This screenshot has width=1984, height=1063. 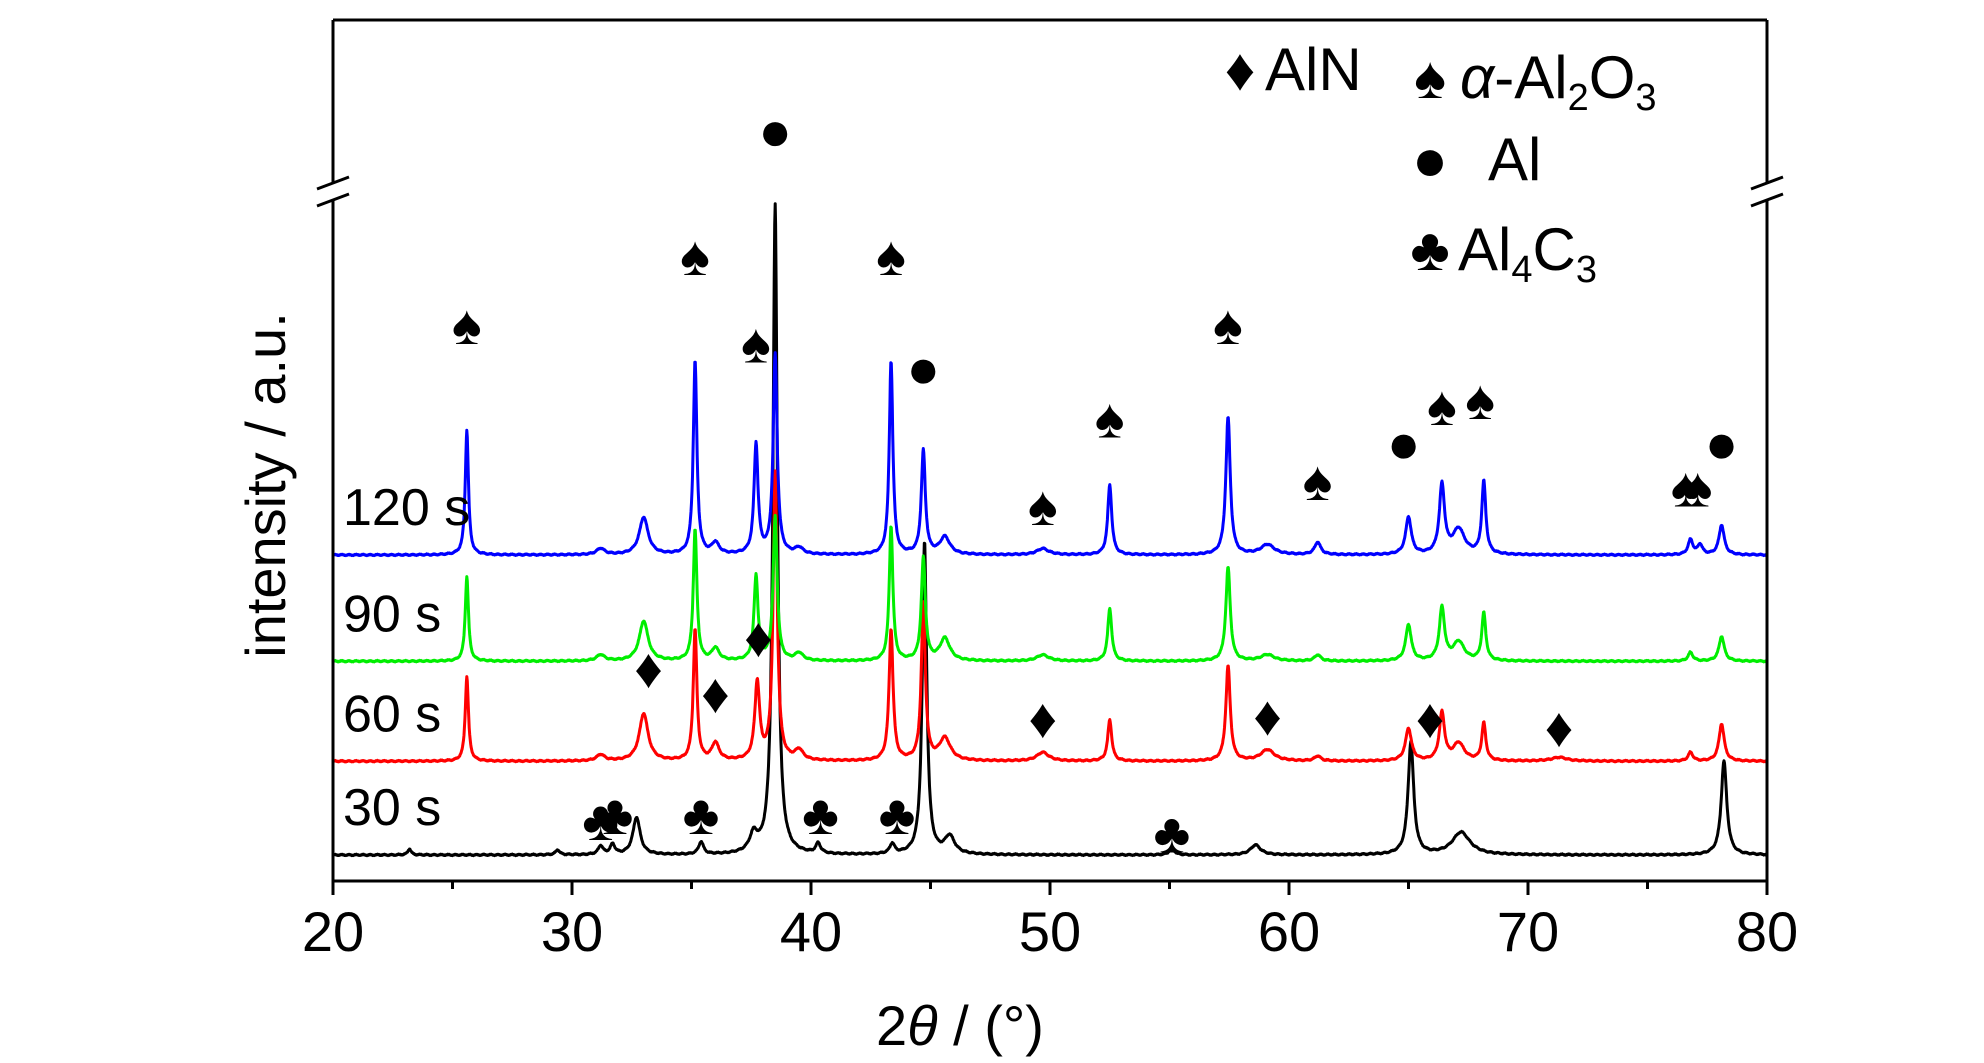 I want to click on series-label-30-s: 30 s, so click(x=392, y=808).